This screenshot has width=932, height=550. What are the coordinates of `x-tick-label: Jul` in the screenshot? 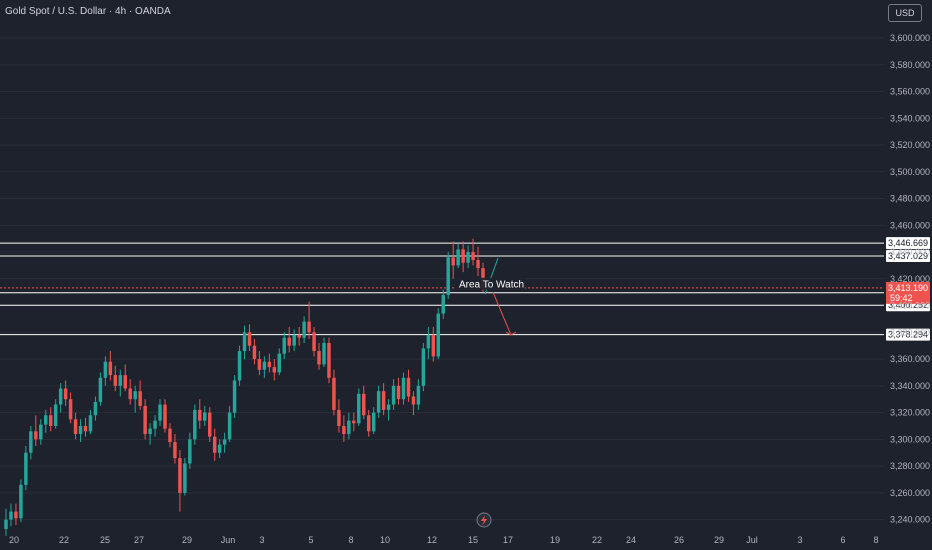 It's located at (752, 540).